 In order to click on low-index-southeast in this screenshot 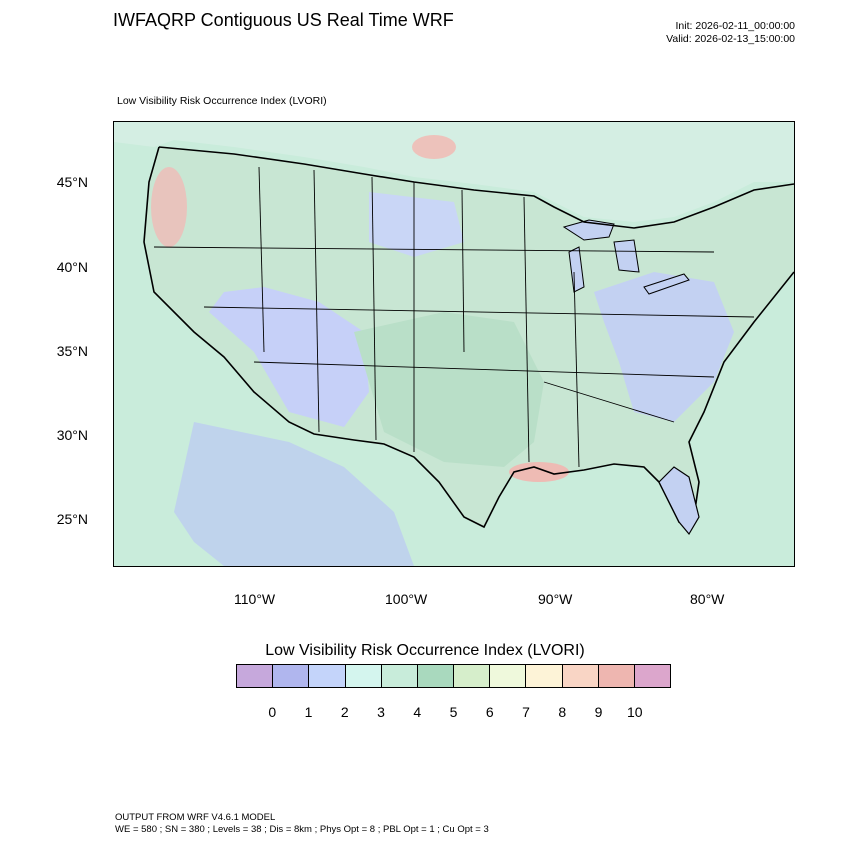, I will do `click(664, 347)`.